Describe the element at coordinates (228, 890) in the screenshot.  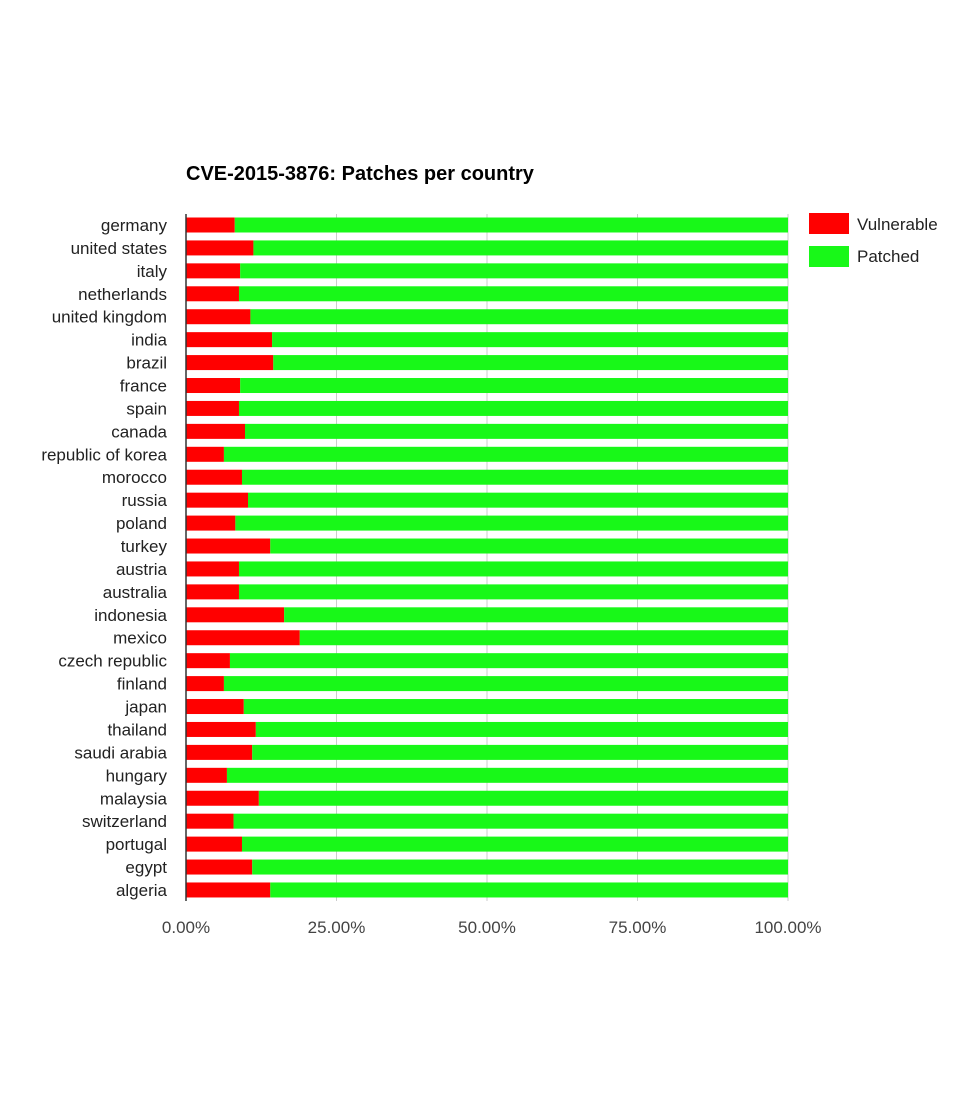
I see `bar-algeria-vulnerable` at that location.